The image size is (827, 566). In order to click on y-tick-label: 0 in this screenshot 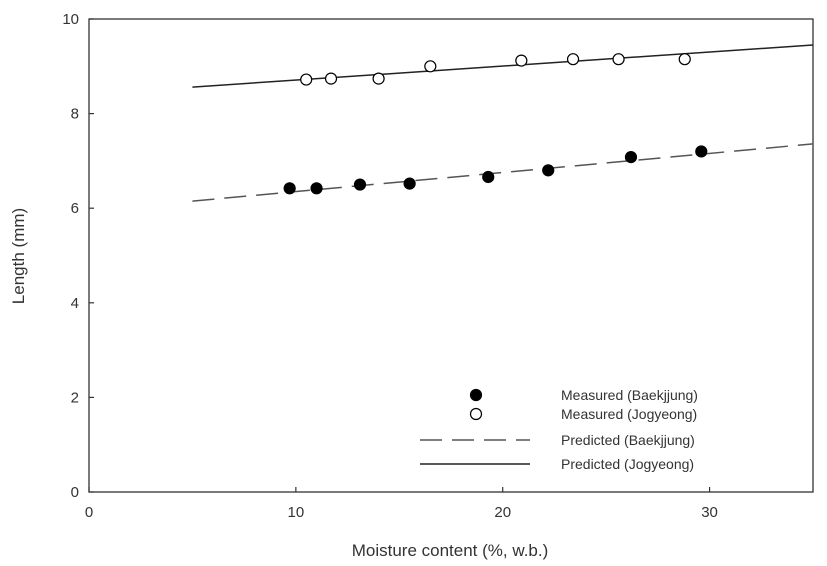, I will do `click(75, 492)`.